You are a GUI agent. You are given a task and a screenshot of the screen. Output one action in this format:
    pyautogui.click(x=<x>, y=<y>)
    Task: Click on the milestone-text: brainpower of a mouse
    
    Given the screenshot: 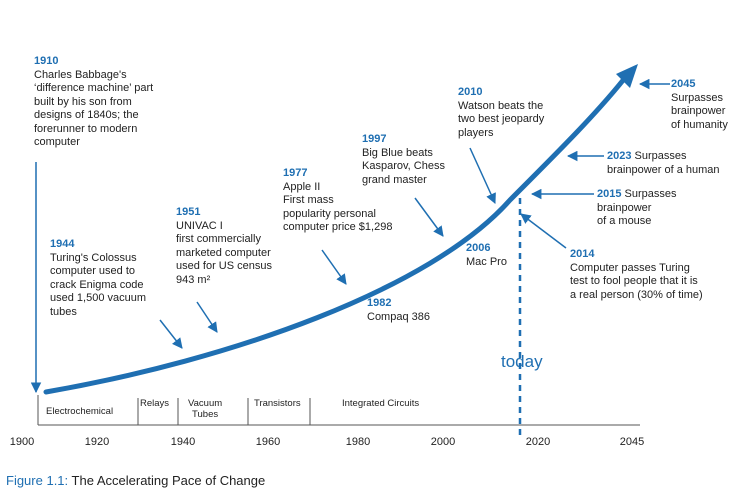 What is the action you would take?
    pyautogui.click(x=624, y=214)
    